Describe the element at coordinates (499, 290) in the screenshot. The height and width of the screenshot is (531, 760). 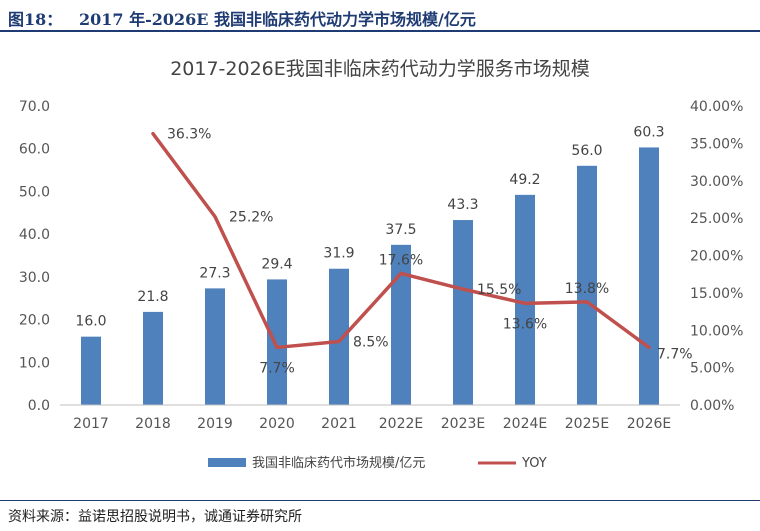
I see `yoy-value-label: 15.5%` at that location.